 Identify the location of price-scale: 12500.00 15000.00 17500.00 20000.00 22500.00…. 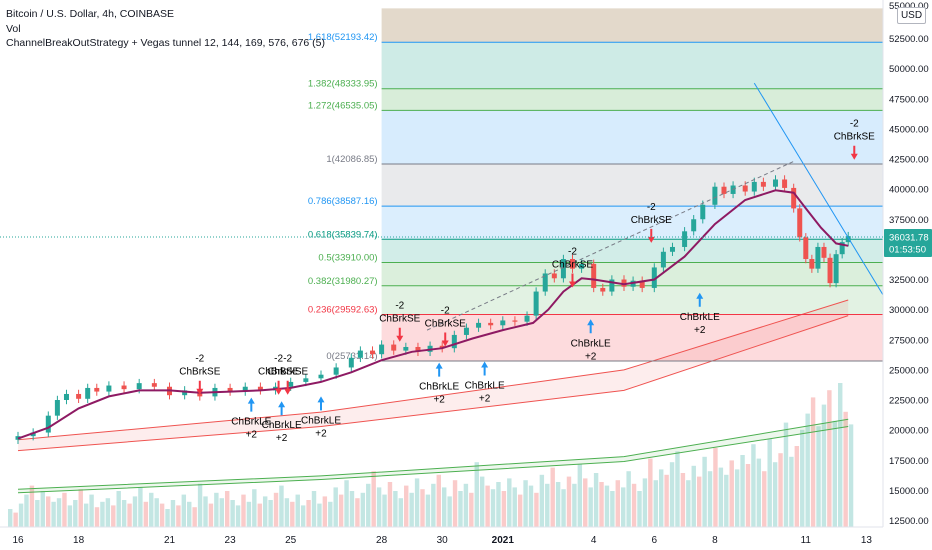
(907, 275).